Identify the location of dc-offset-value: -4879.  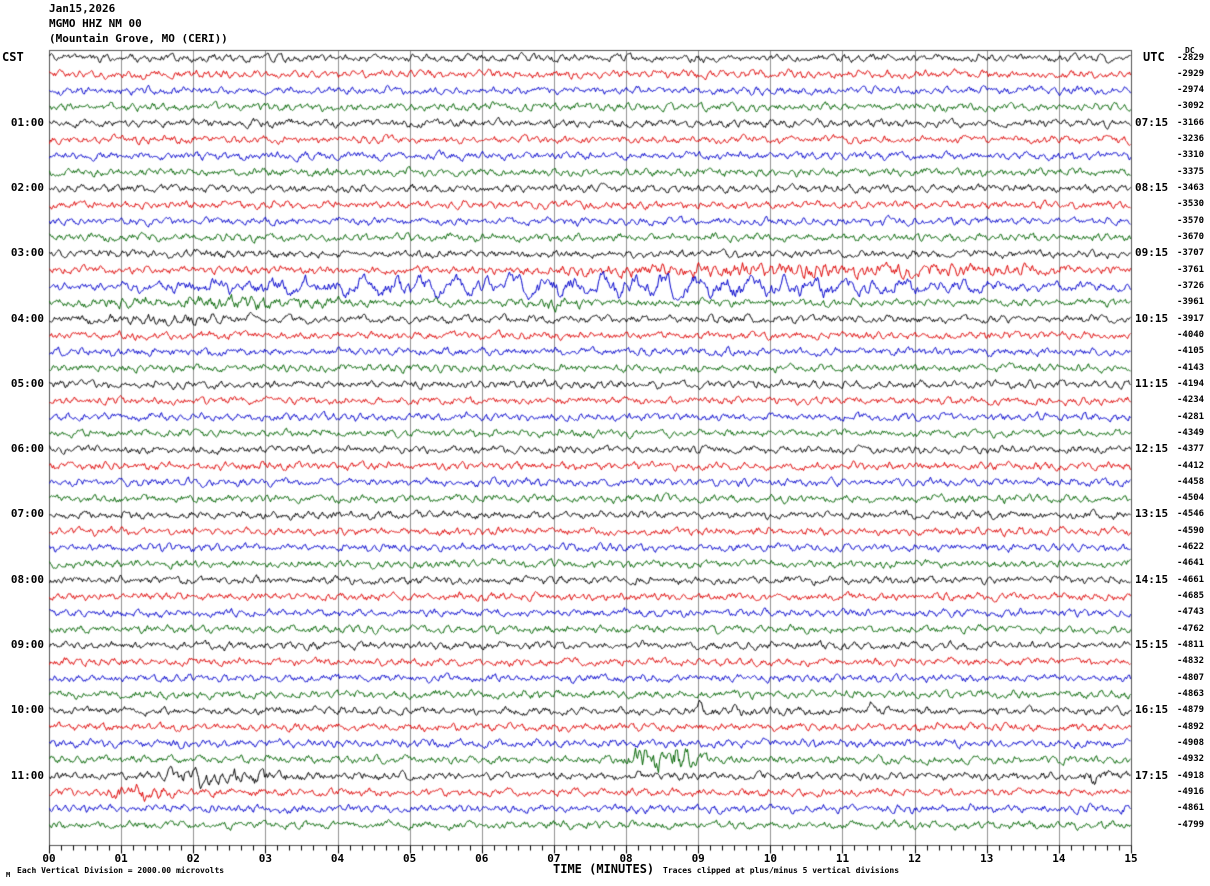
(1191, 710).